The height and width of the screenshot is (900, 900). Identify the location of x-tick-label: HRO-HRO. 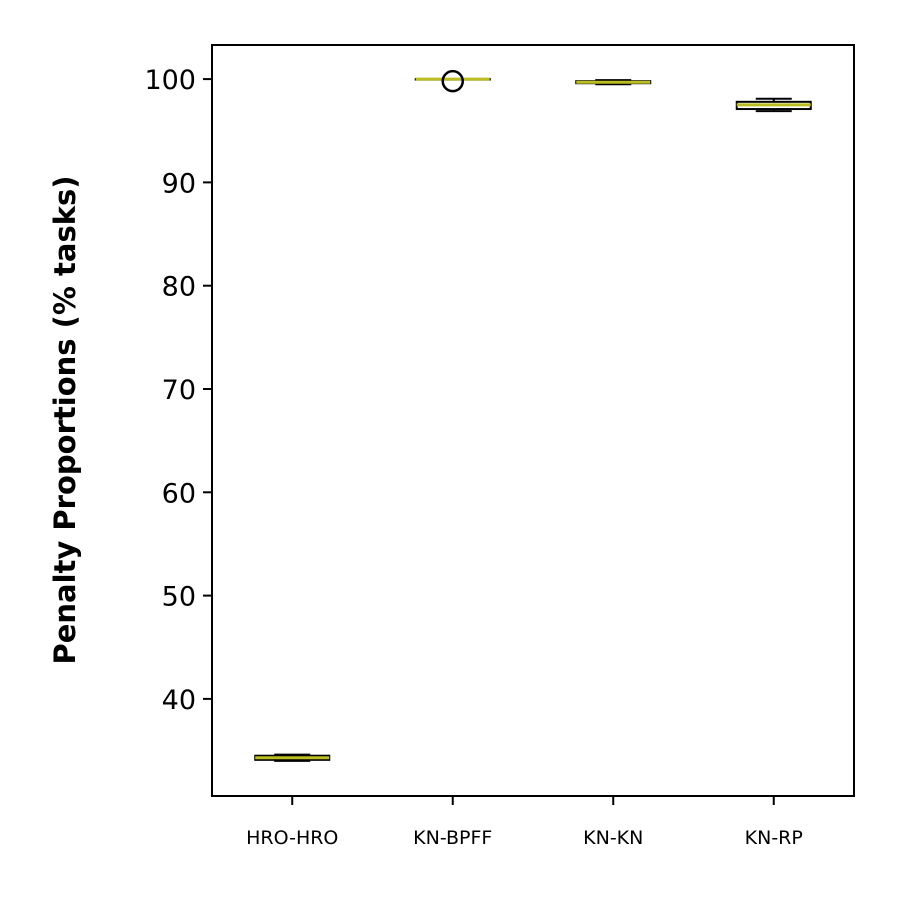
(292, 838).